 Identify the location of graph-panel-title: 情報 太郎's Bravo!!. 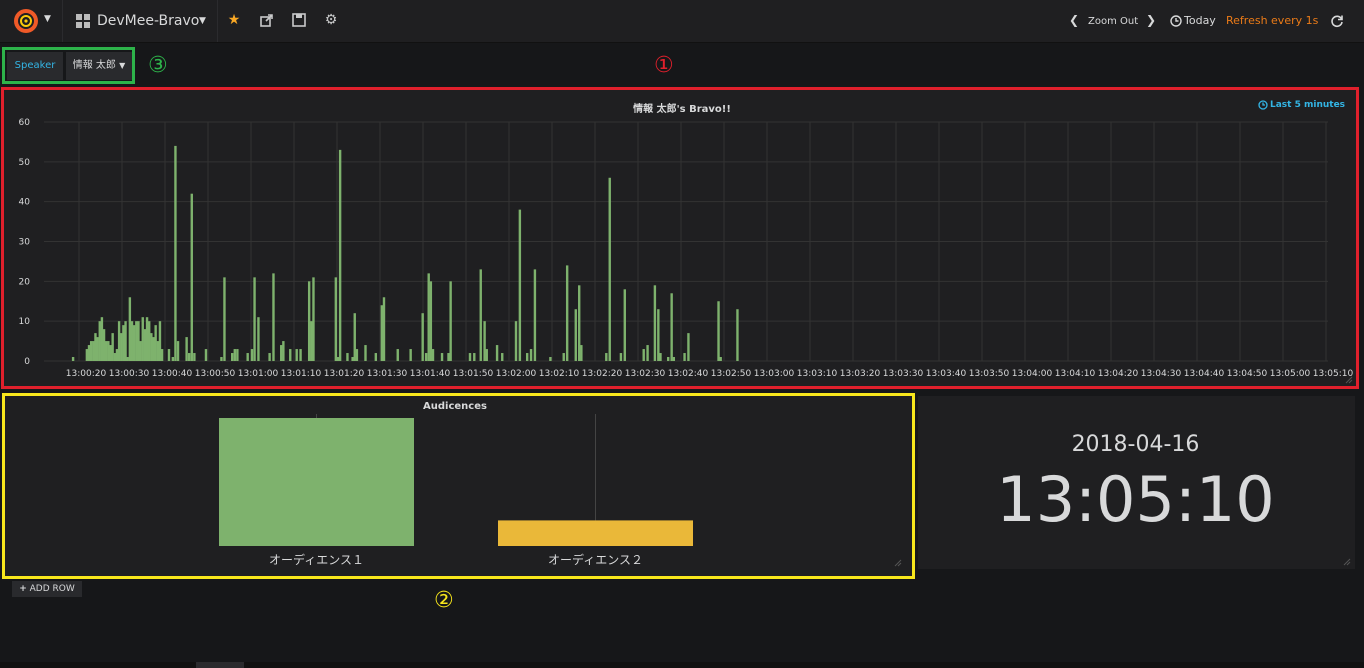
(682, 109).